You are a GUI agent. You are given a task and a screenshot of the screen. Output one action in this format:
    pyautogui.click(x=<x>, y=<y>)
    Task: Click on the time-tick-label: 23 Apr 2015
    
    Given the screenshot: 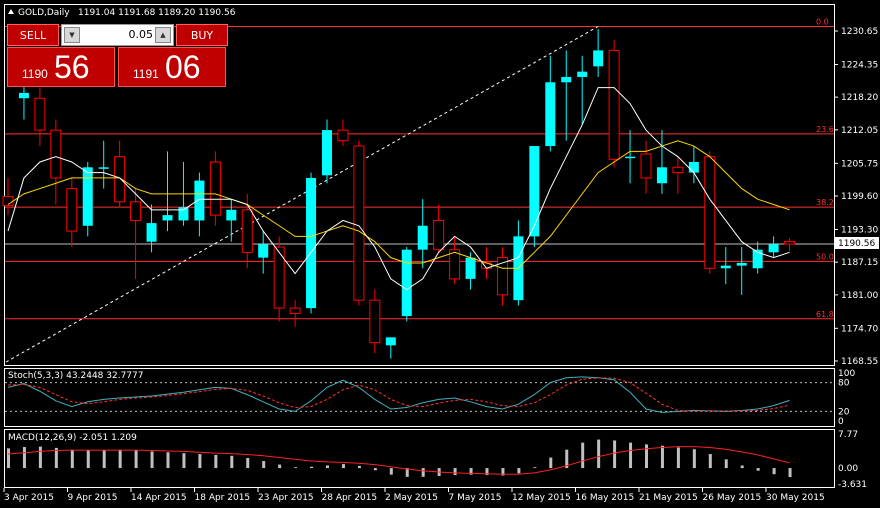 What is the action you would take?
    pyautogui.click(x=286, y=498)
    